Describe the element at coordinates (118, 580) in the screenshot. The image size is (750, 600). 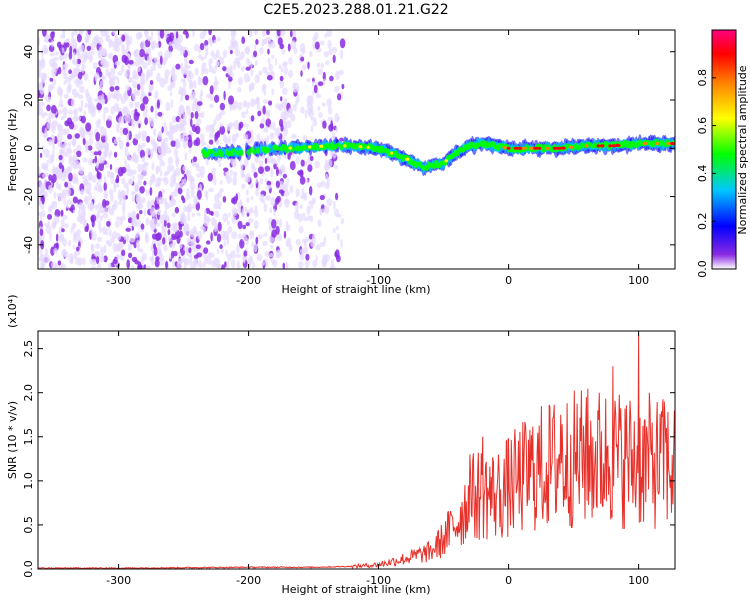
I see `x-tick-label: -300` at that location.